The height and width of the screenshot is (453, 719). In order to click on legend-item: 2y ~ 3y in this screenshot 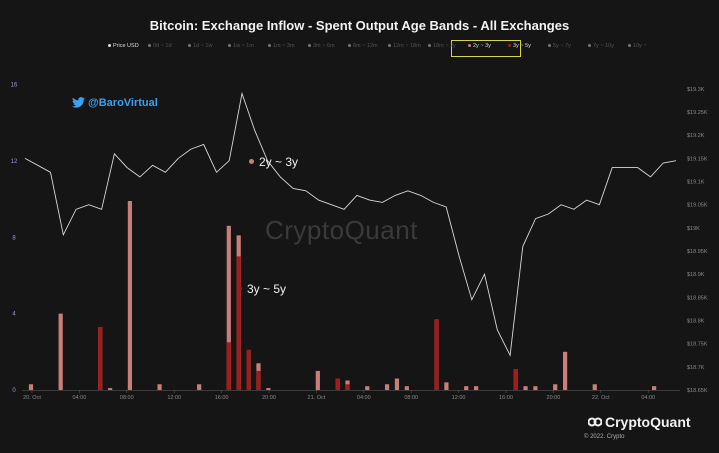, I will do `click(479, 46)`.